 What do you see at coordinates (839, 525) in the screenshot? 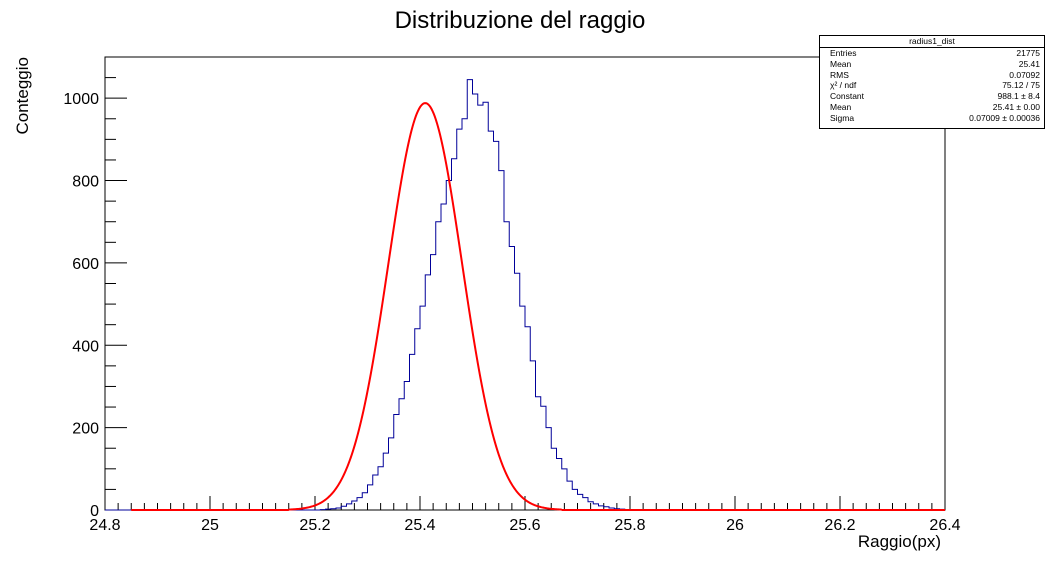
I see `x-tick-label: 26.2` at bounding box center [839, 525].